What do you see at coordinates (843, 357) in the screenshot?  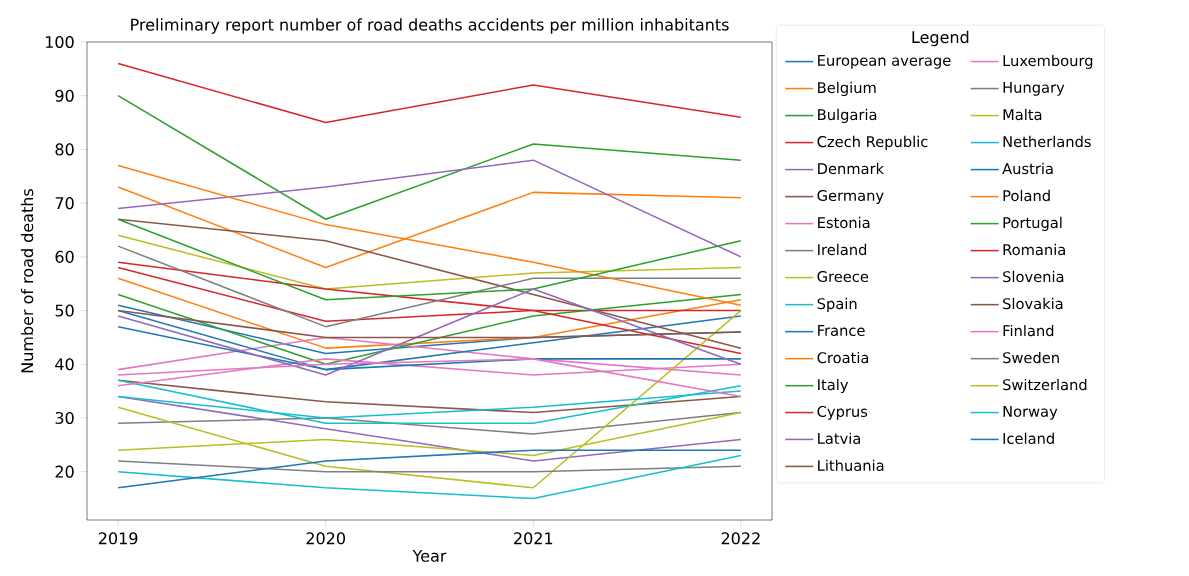 I see `legend-label: Croatia` at bounding box center [843, 357].